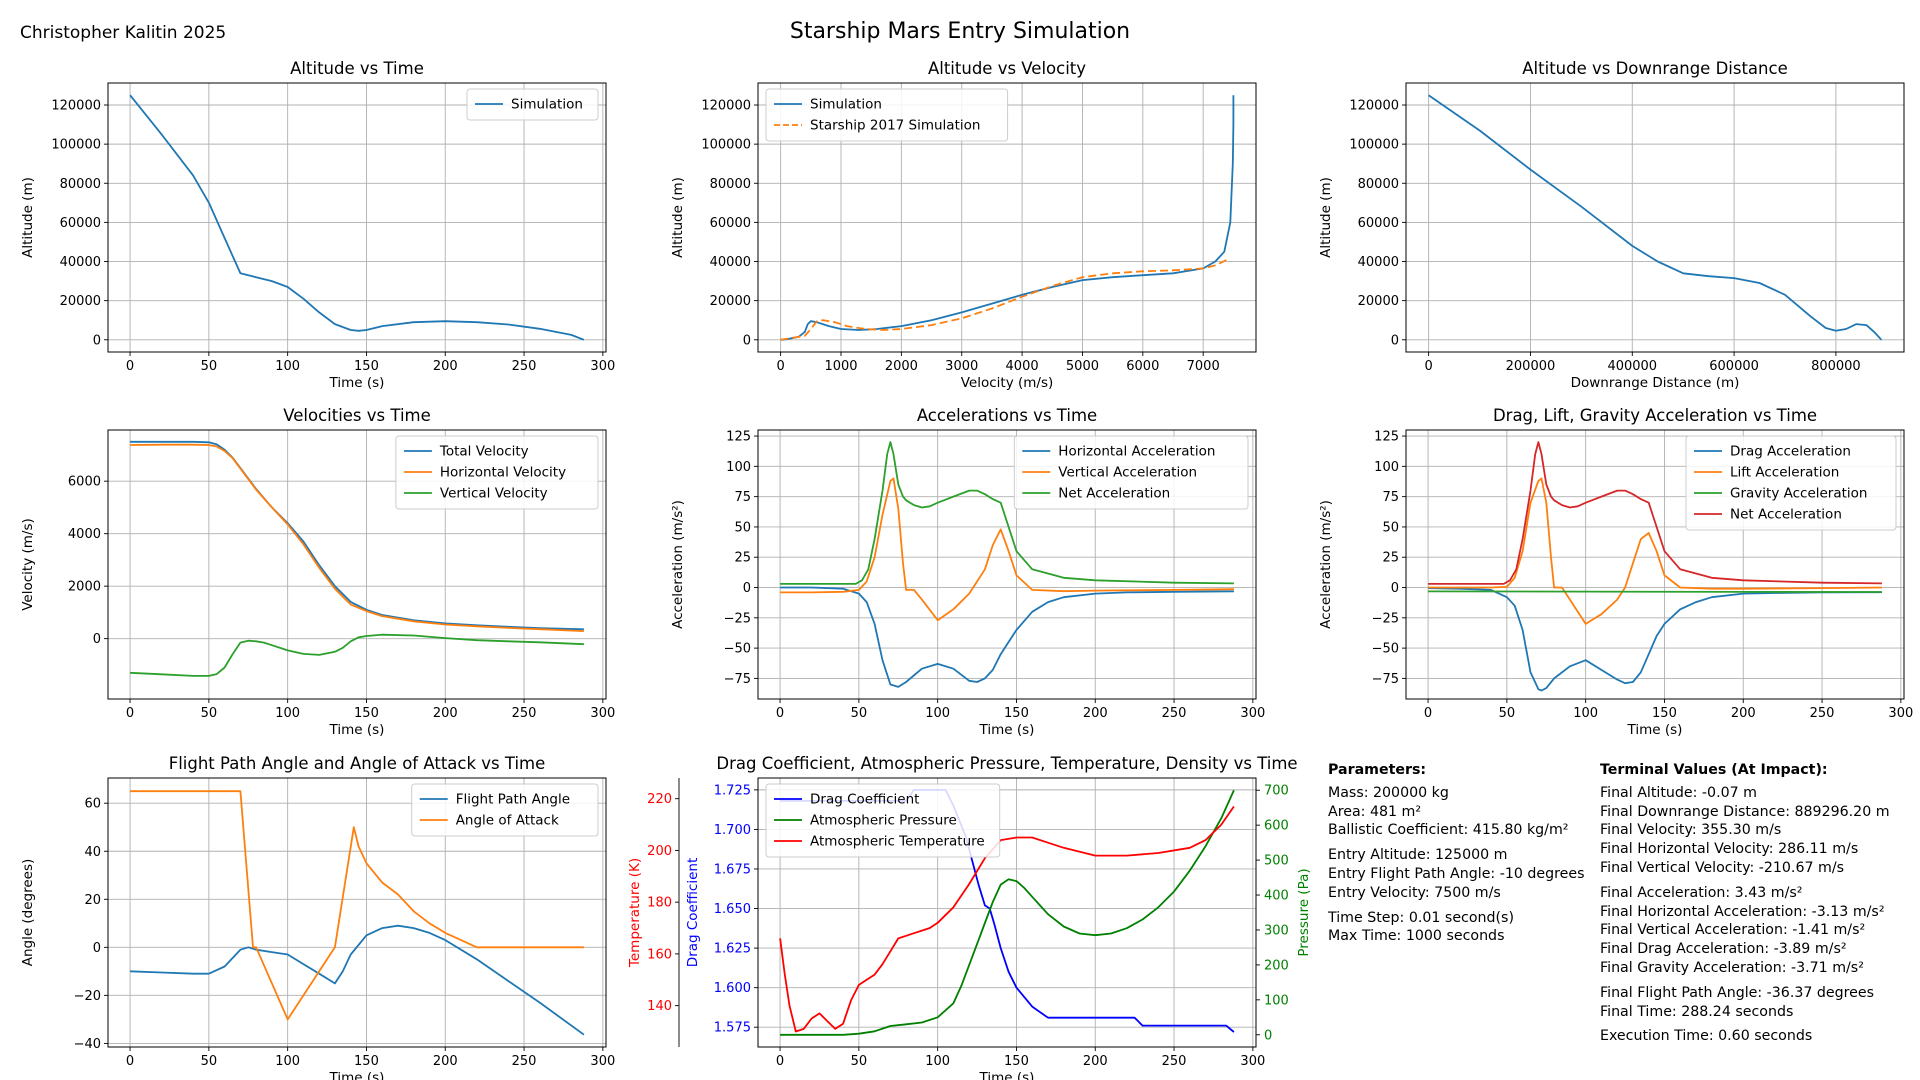 This screenshot has width=1920, height=1080. Describe the element at coordinates (1007, 415) in the screenshot. I see `chart-title: Accelerations vs Time` at that location.